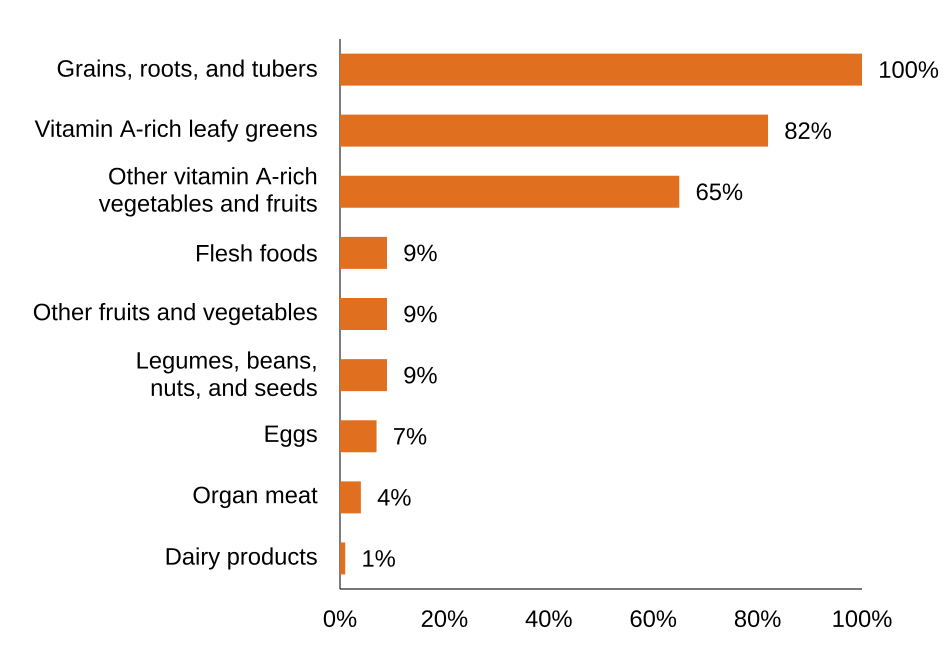  I want to click on x-tick-label: 100%, so click(862, 619).